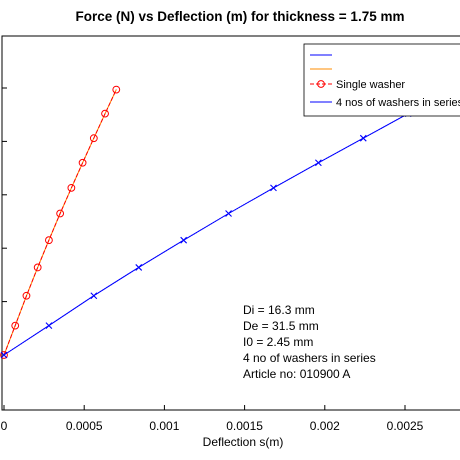 The image size is (460, 460). I want to click on annotation-line: De = 31.5 mm, so click(281, 326).